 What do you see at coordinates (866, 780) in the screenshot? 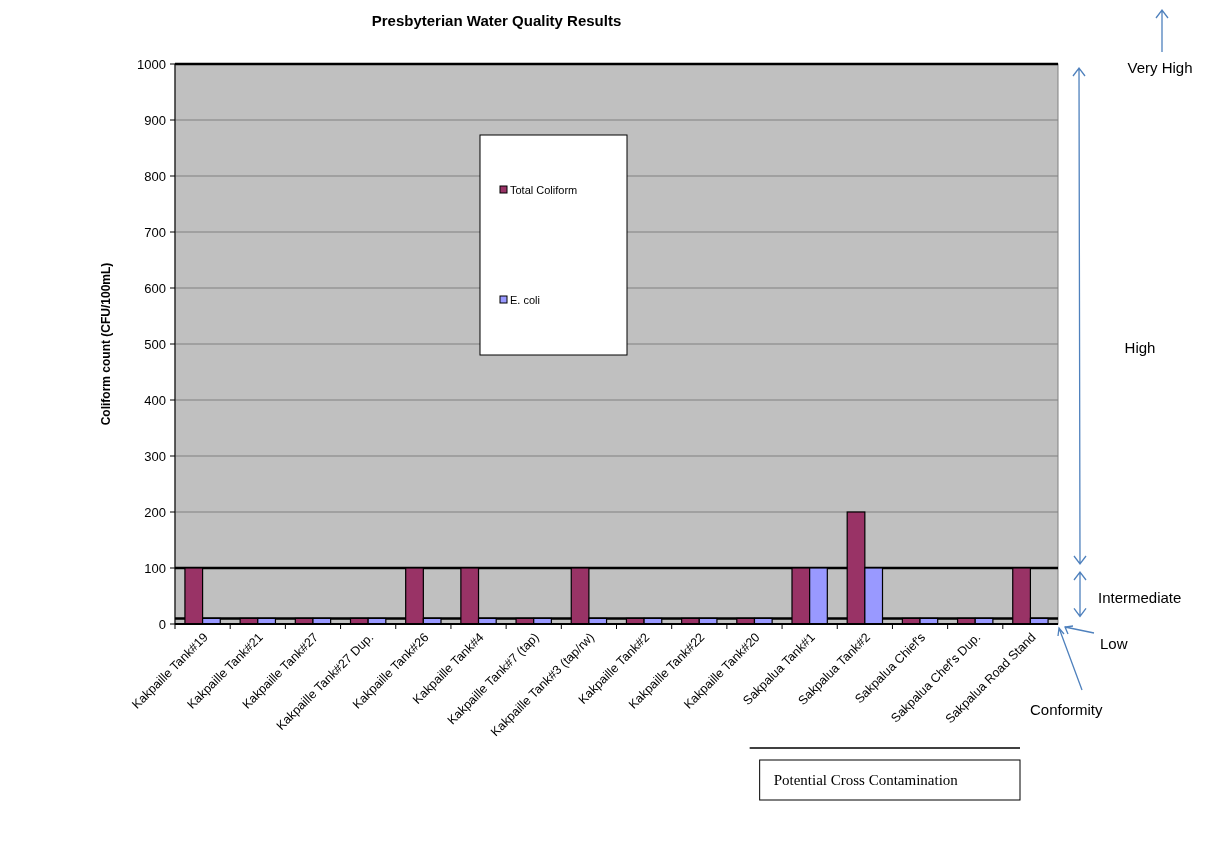
I see `text: Potential Cross Contamination` at bounding box center [866, 780].